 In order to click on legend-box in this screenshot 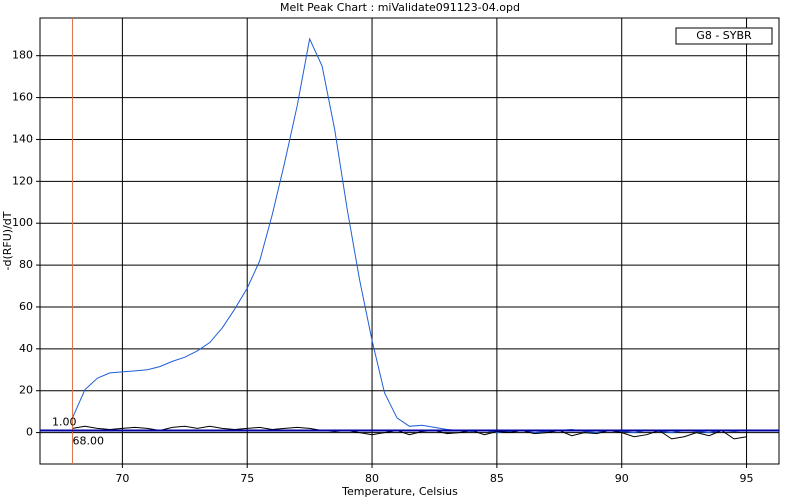, I will do `click(724, 36)`.